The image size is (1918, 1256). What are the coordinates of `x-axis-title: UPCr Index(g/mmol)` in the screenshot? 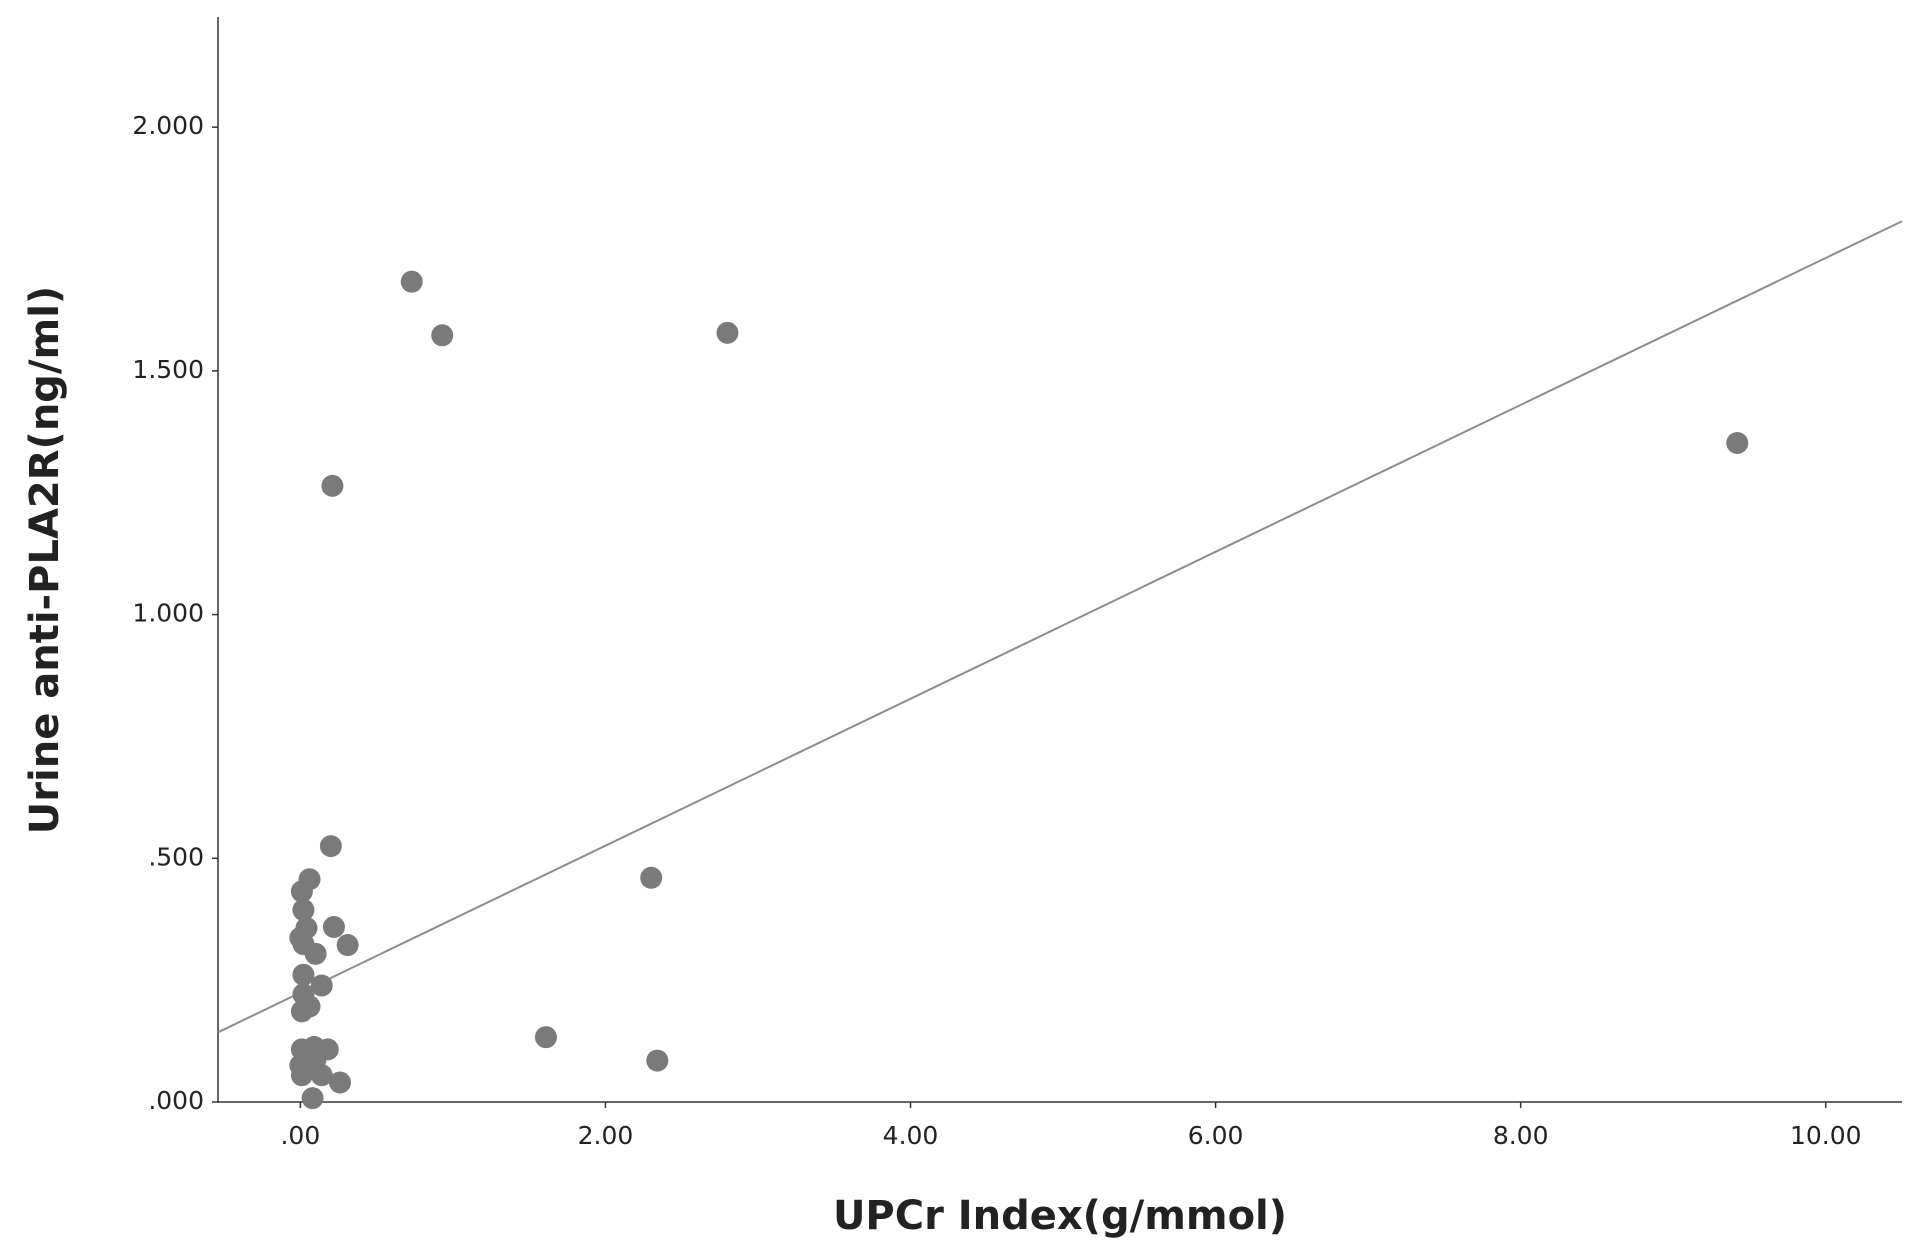 It's located at (1060, 1216).